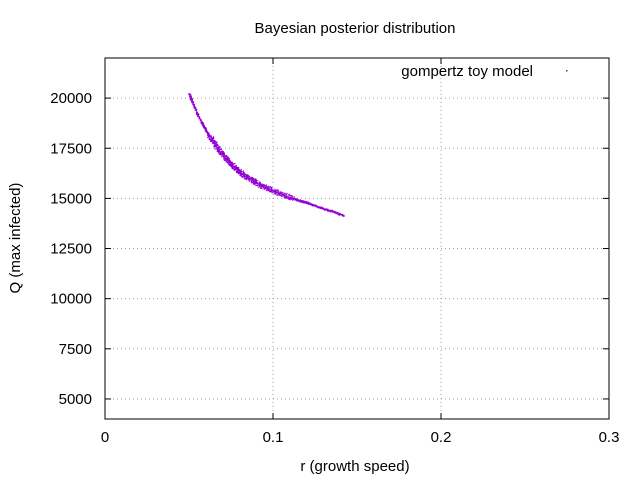  I want to click on x-tick-label: 0.2, so click(441, 437).